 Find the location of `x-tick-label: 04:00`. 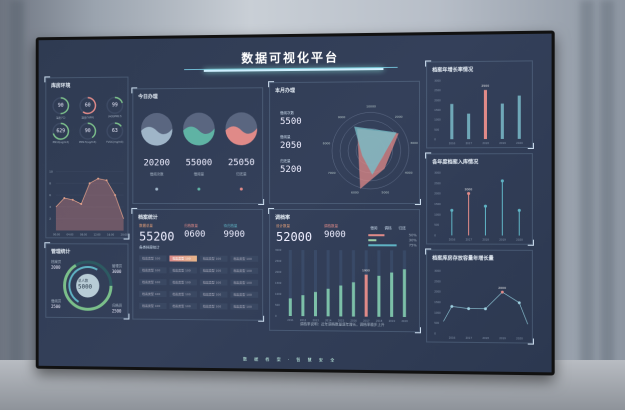

x-tick-label: 04:00 is located at coordinates (70, 234).